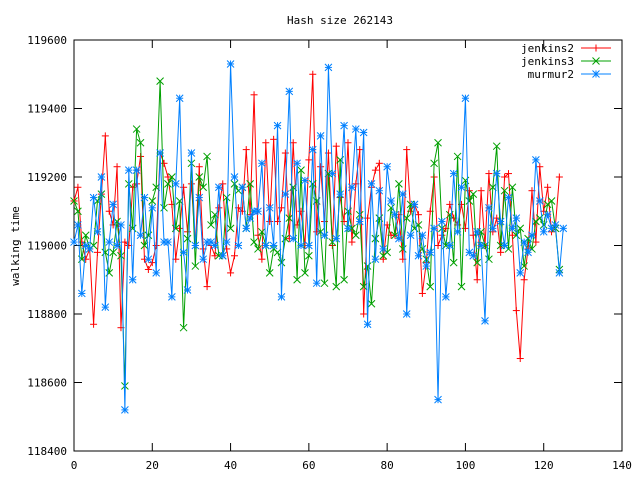  I want to click on x-tick-label: 140, so click(622, 465).